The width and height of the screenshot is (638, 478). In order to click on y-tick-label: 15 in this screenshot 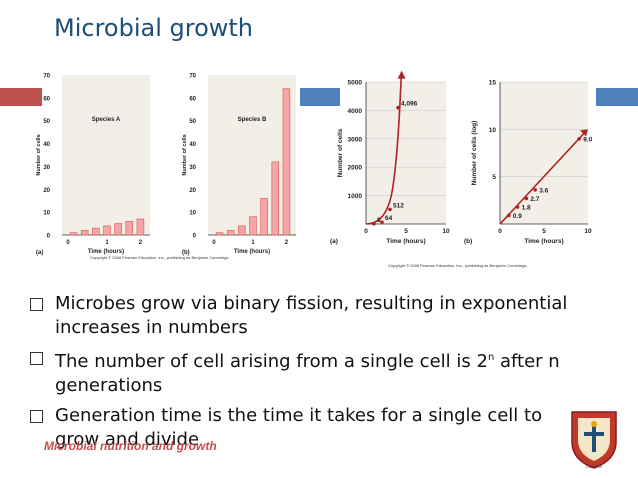, I will do `click(493, 83)`.